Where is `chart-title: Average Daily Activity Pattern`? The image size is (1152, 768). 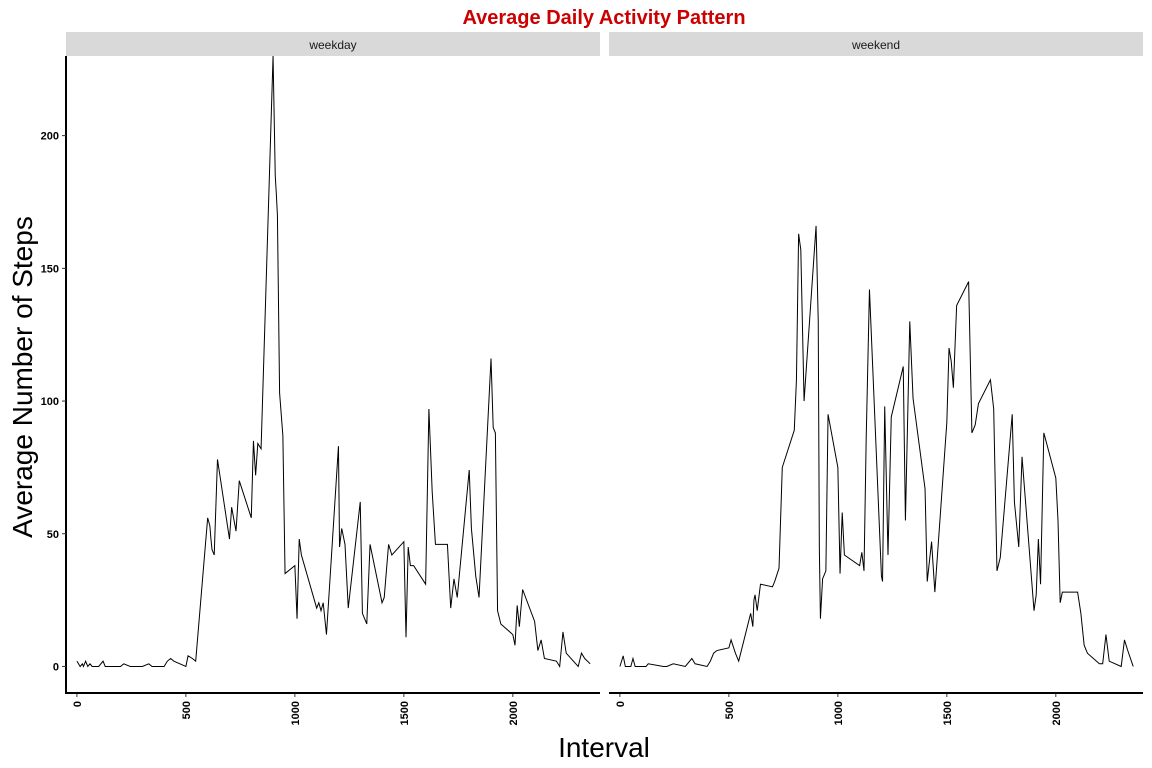 chart-title: Average Daily Activity Pattern is located at coordinates (603, 18).